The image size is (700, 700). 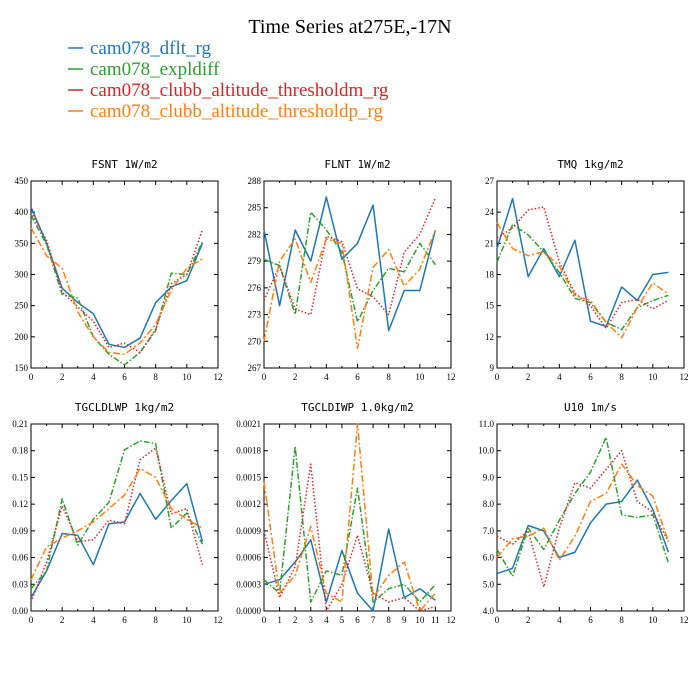 I want to click on y-tick-label: 4.0, so click(x=489, y=611).